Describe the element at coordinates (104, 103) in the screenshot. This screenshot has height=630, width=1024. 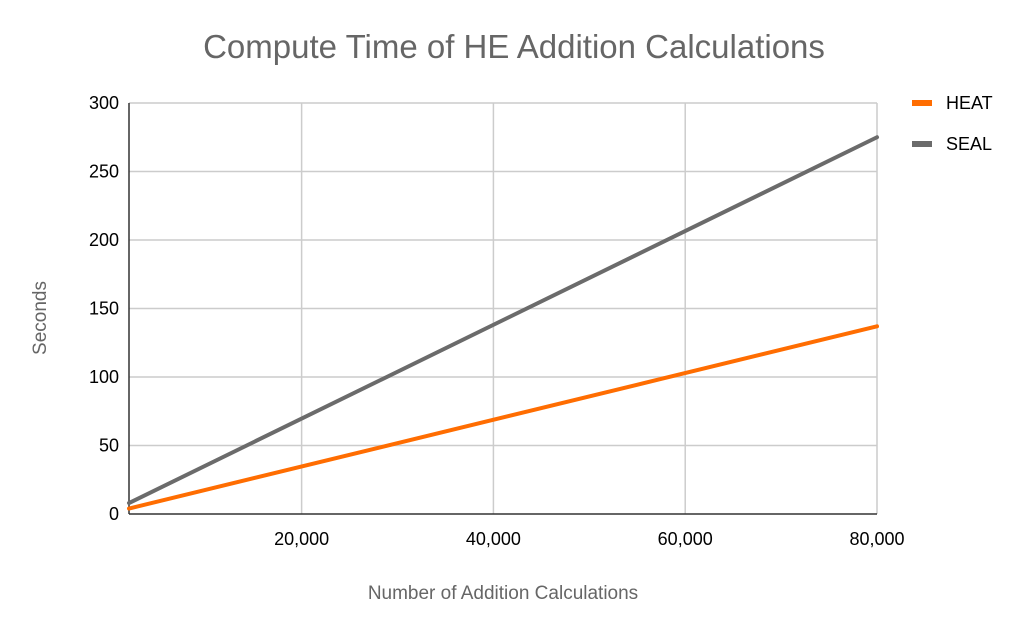
I see `y-tick-label: 300` at that location.